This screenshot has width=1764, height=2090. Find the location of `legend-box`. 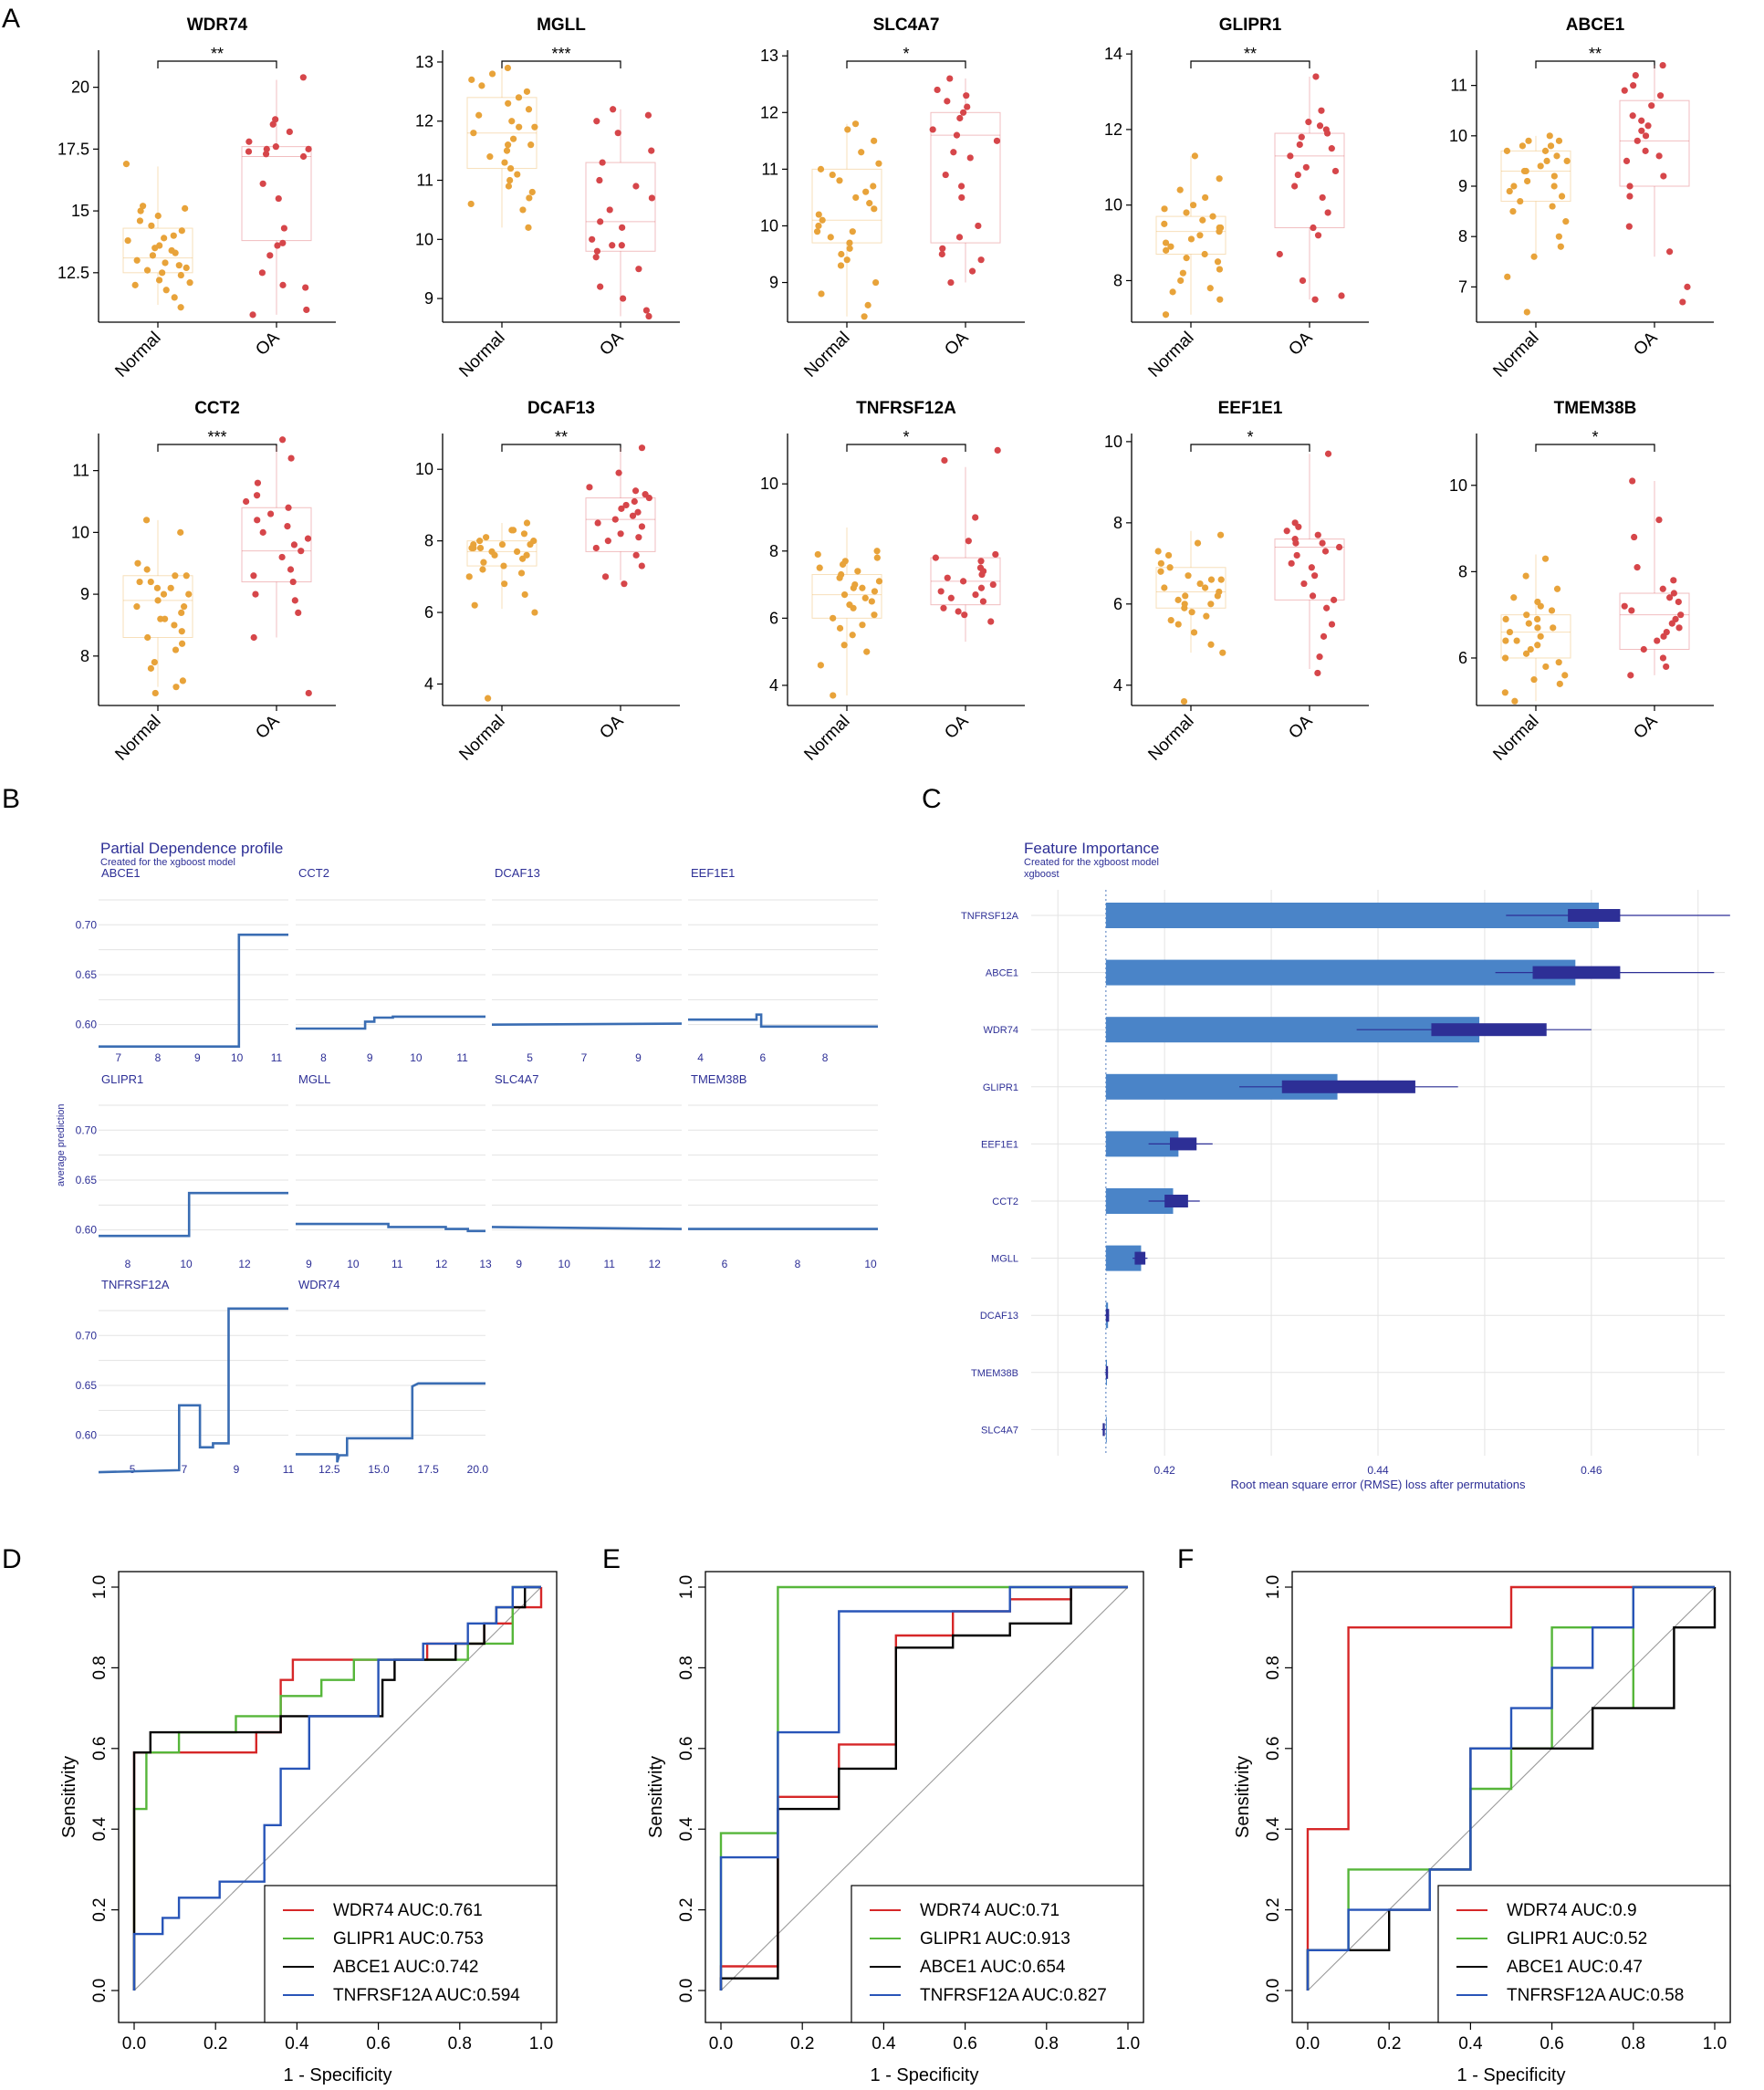

legend-box is located at coordinates (1584, 1954).